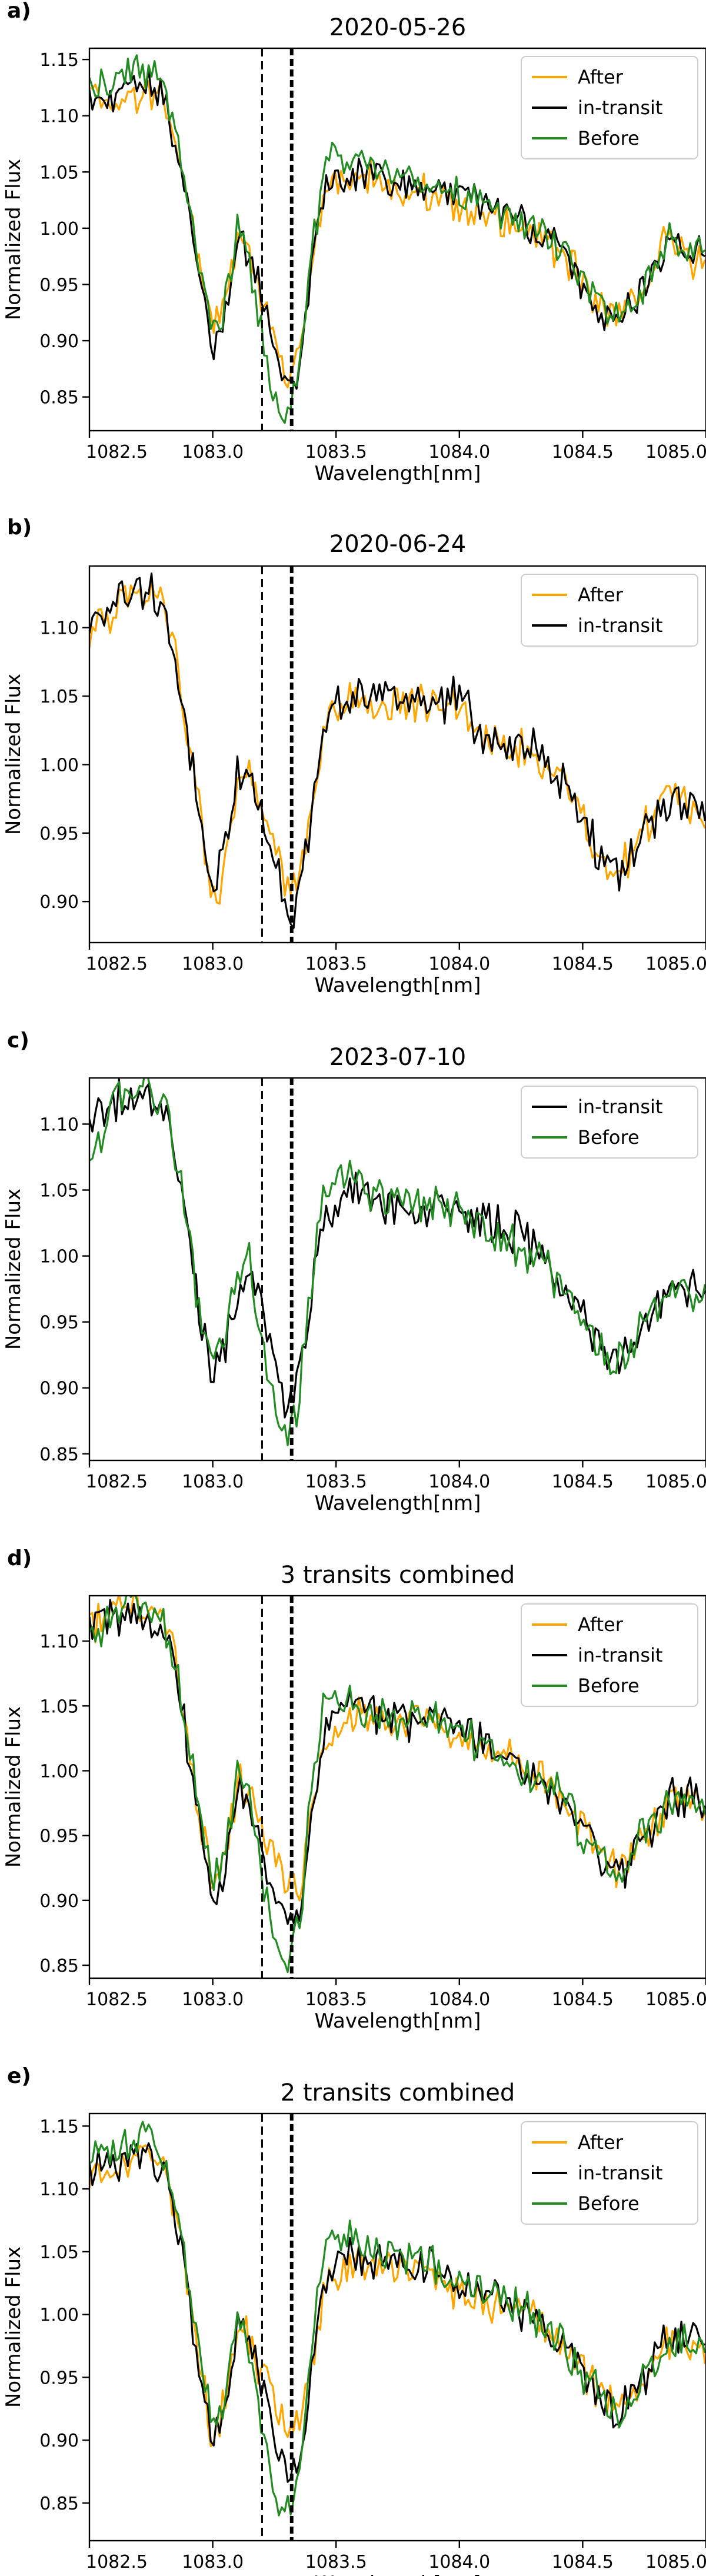 The image size is (706, 2576). Describe the element at coordinates (19, 2076) in the screenshot. I see `panel-label: e)` at that location.